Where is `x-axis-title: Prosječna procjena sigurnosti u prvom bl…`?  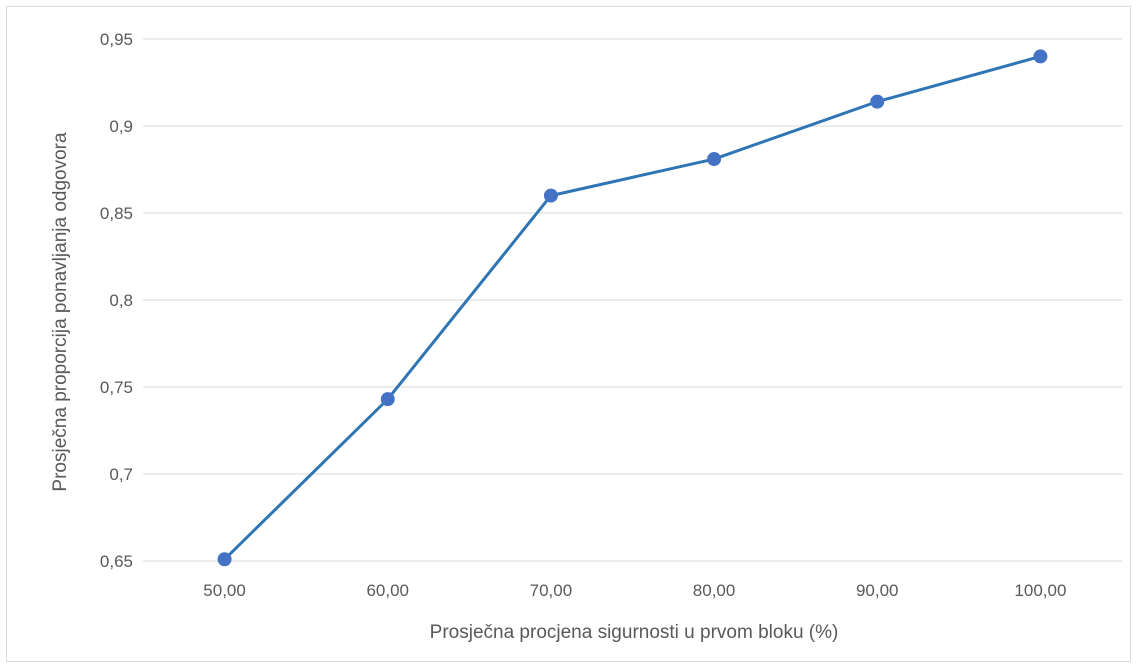 x-axis-title: Prosječna procjena sigurnosti u prvom bl… is located at coordinates (634, 632).